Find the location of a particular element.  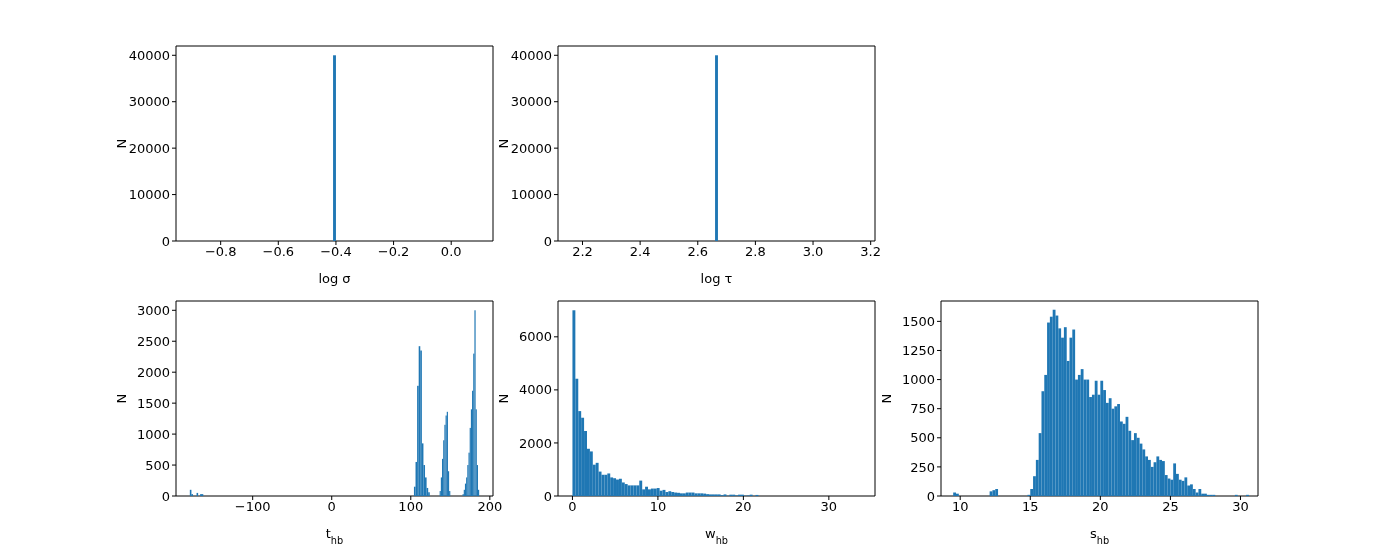

x-tick-label: 100 is located at coordinates (411, 507).